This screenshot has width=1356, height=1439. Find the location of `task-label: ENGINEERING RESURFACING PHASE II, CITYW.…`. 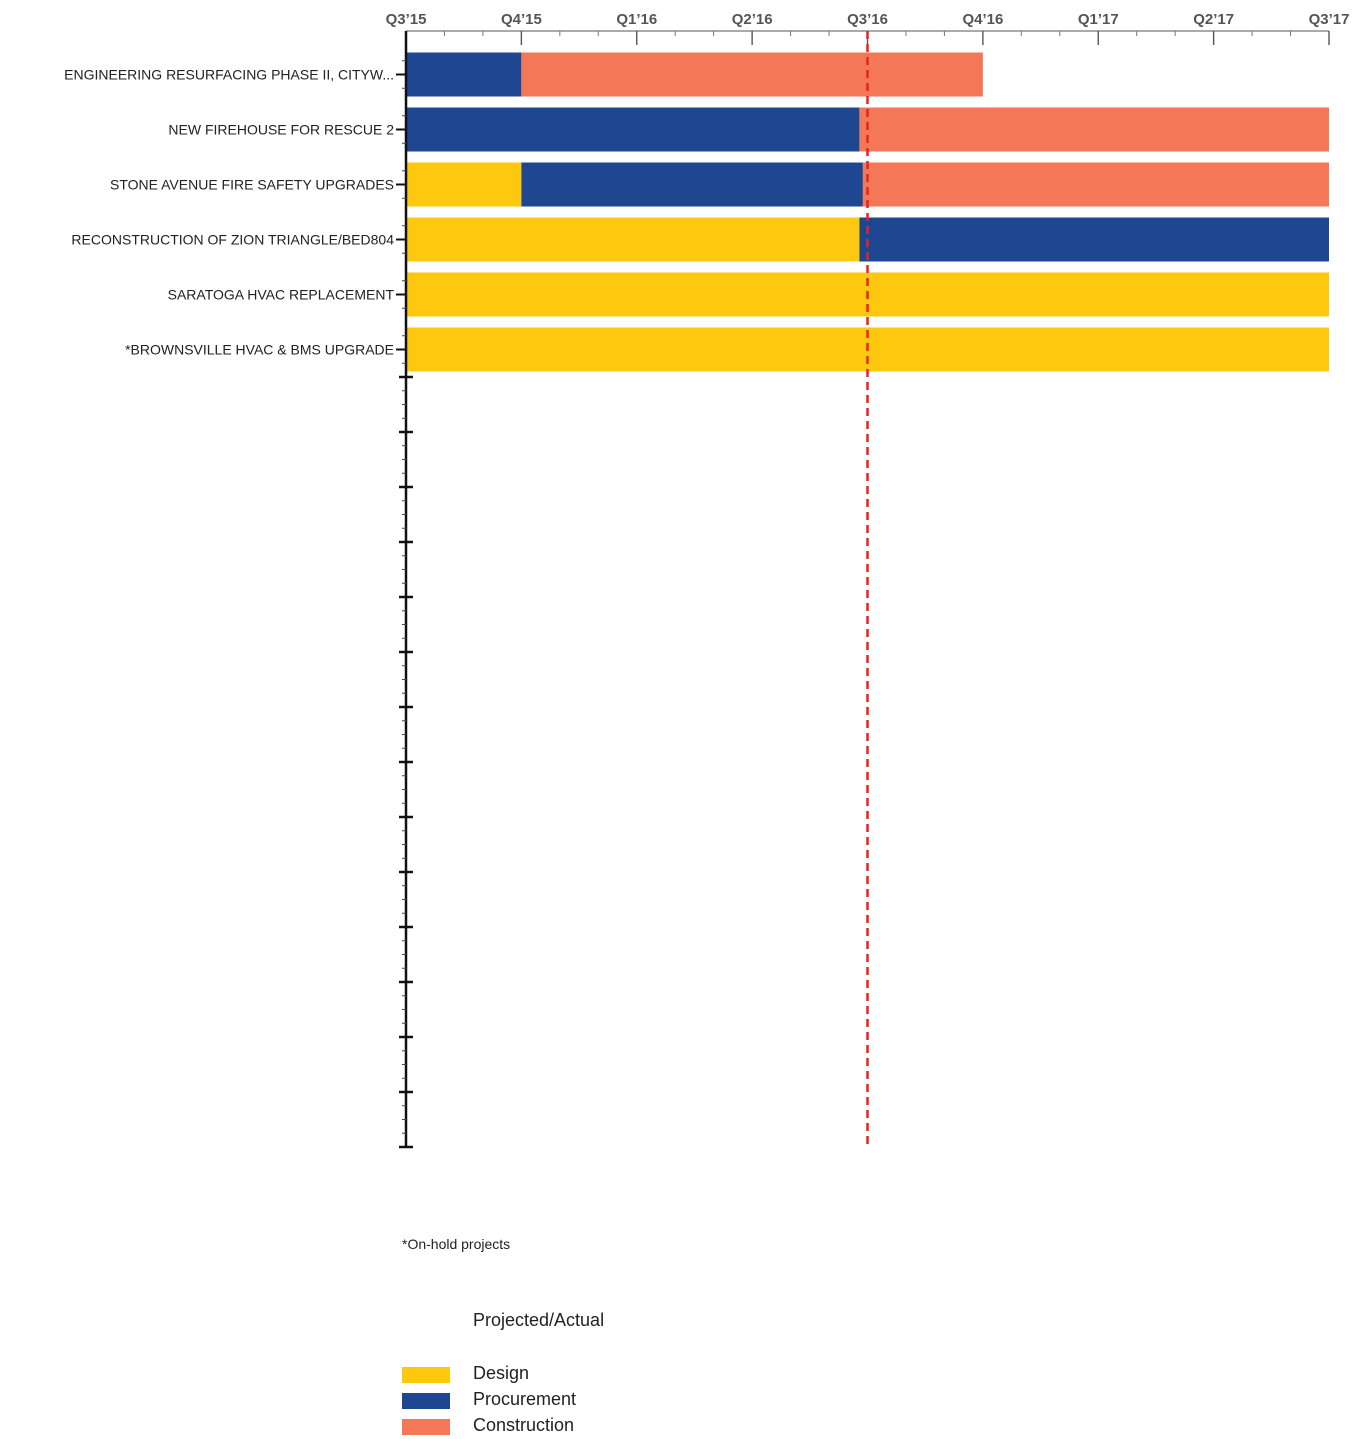

task-label: ENGINEERING RESURFACING PHASE II, CITYW.… is located at coordinates (229, 75).